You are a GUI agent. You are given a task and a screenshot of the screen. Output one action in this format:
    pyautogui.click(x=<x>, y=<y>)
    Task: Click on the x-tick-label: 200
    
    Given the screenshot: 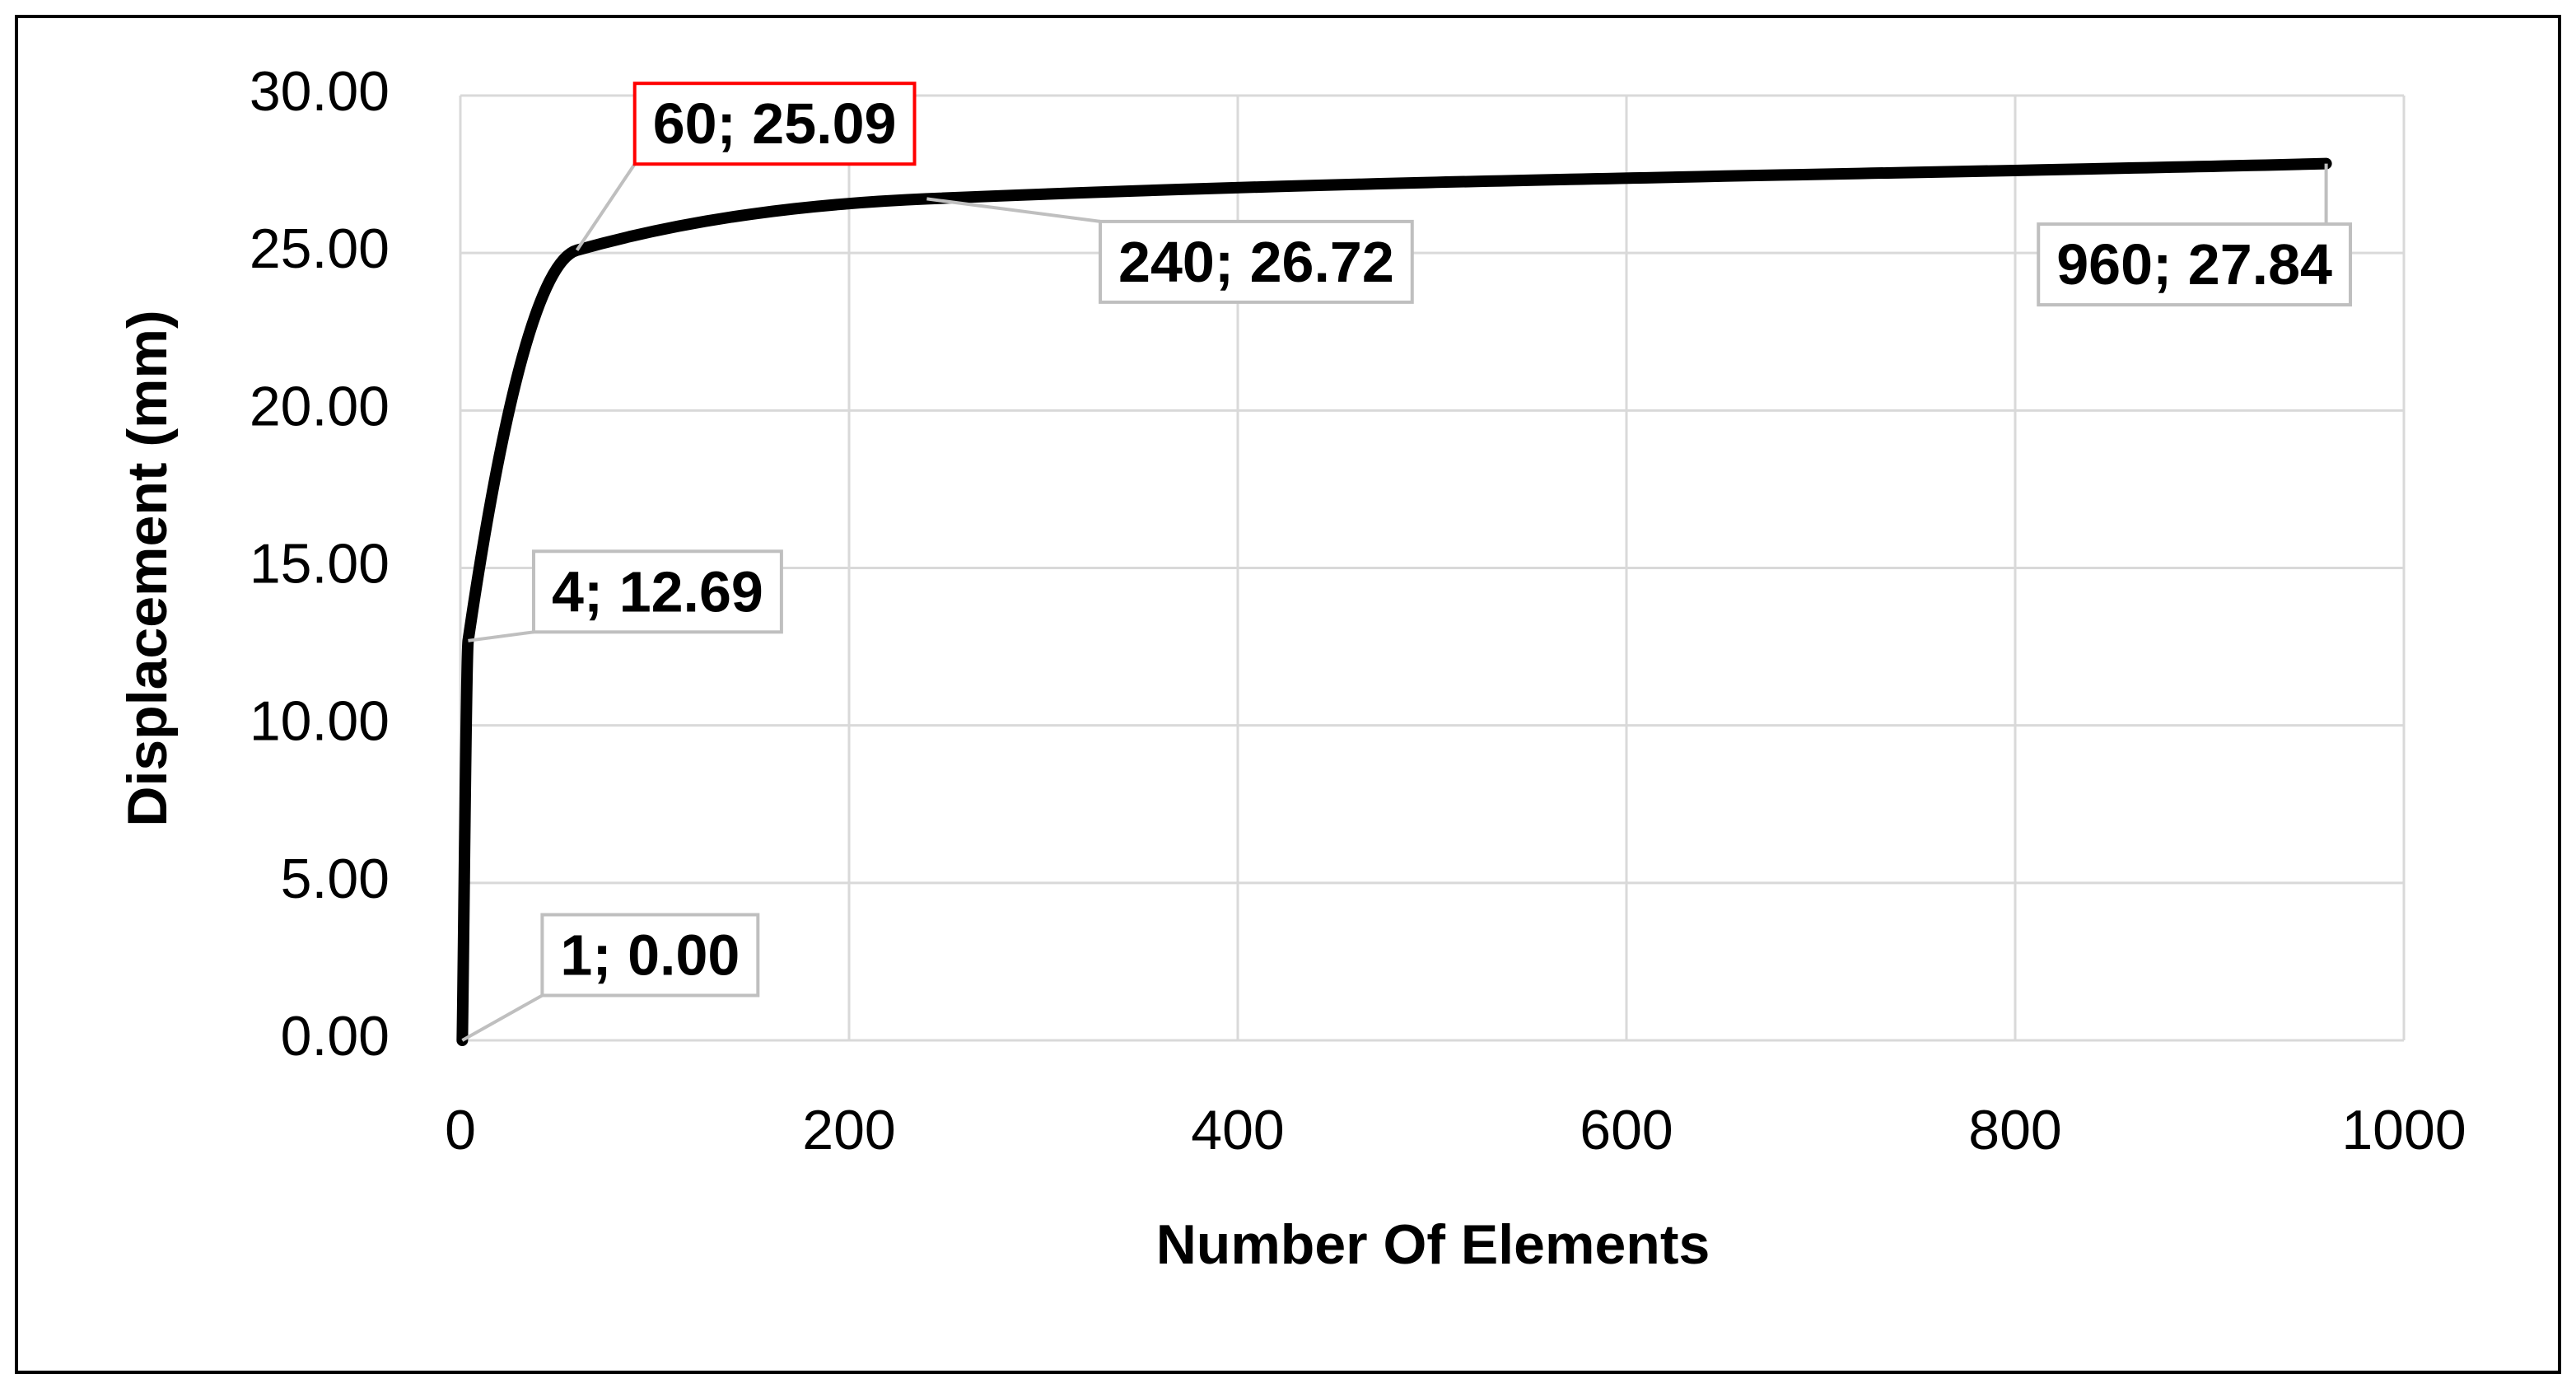 What is the action you would take?
    pyautogui.click(x=848, y=1130)
    